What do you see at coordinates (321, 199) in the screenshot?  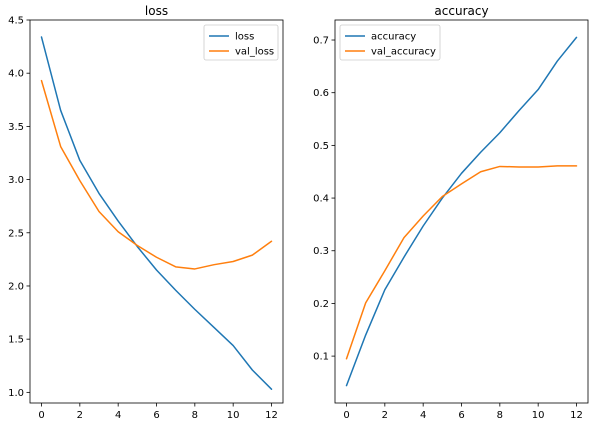 I see `y-tick-label: 0.4` at bounding box center [321, 199].